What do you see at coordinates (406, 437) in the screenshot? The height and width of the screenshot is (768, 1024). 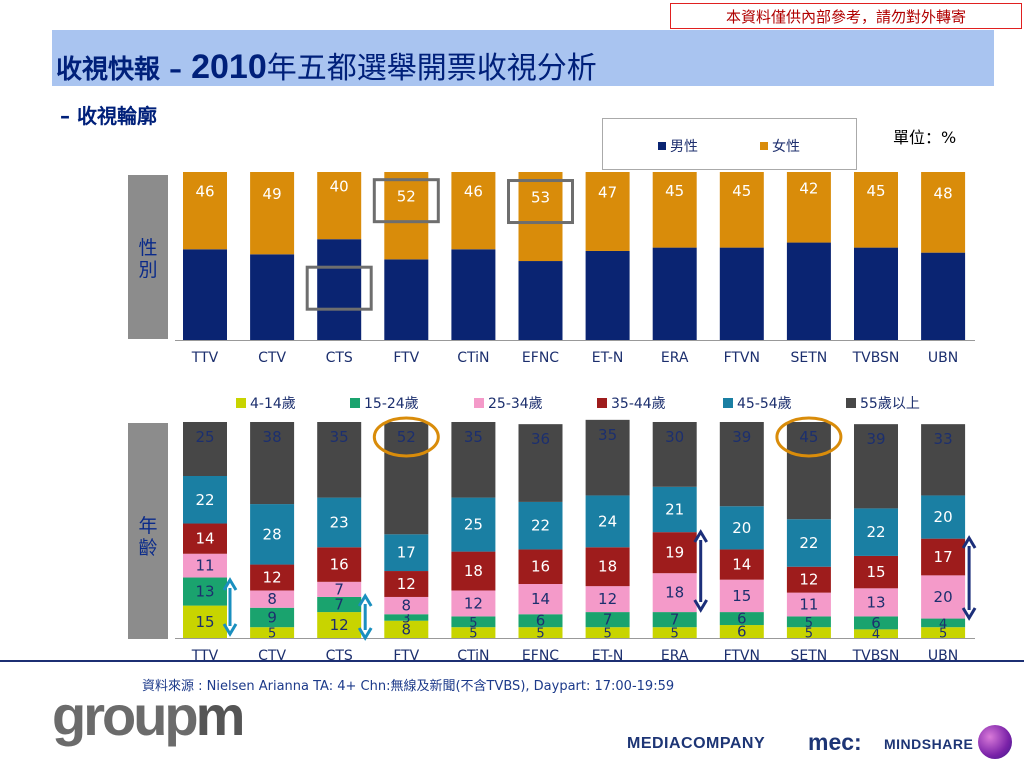 I see `age-value-label: 52` at bounding box center [406, 437].